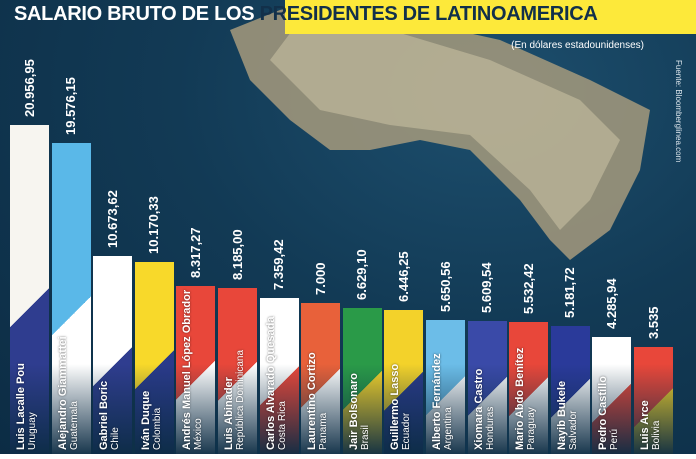 The width and height of the screenshot is (696, 459). I want to click on bar-name-label: Pedro Castillo Perú, so click(609, 413).